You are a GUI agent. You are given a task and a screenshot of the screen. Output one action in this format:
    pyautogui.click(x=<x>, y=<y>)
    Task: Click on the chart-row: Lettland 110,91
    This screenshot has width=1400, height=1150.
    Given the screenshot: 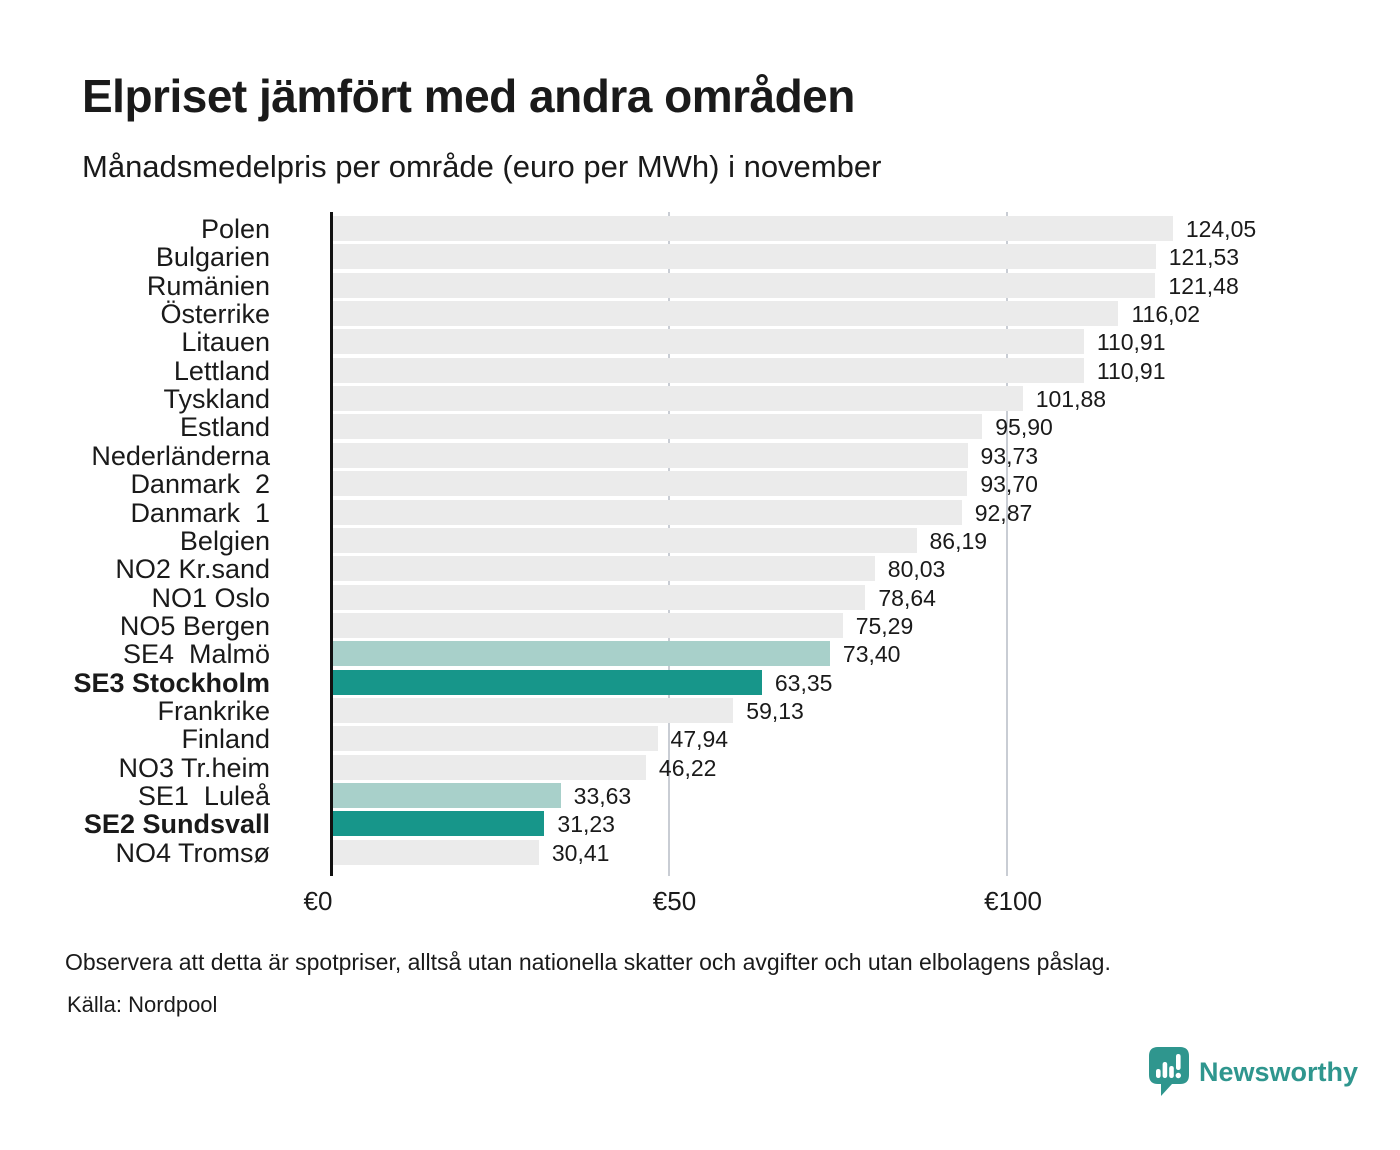 What is the action you would take?
    pyautogui.click(x=700, y=370)
    